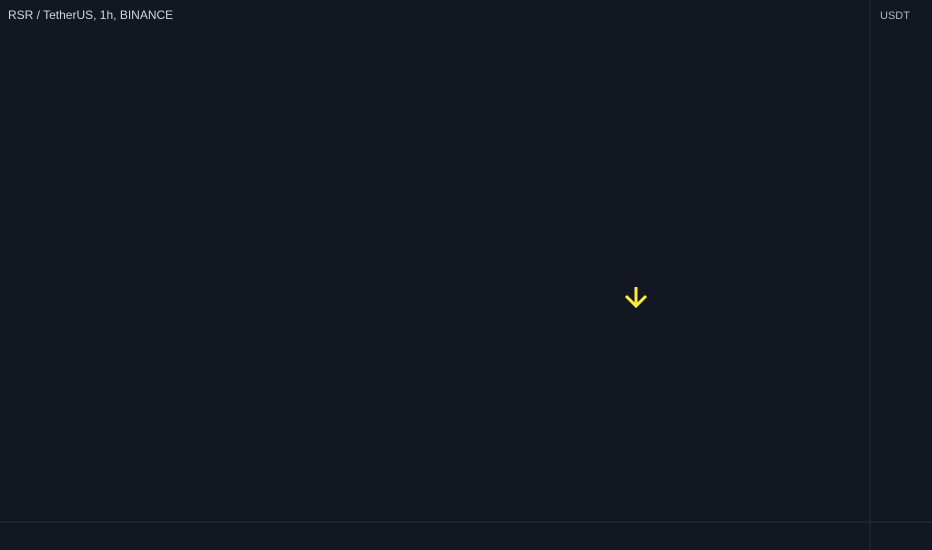 The height and width of the screenshot is (550, 932). Describe the element at coordinates (636, 298) in the screenshot. I see `down-arrow` at that location.